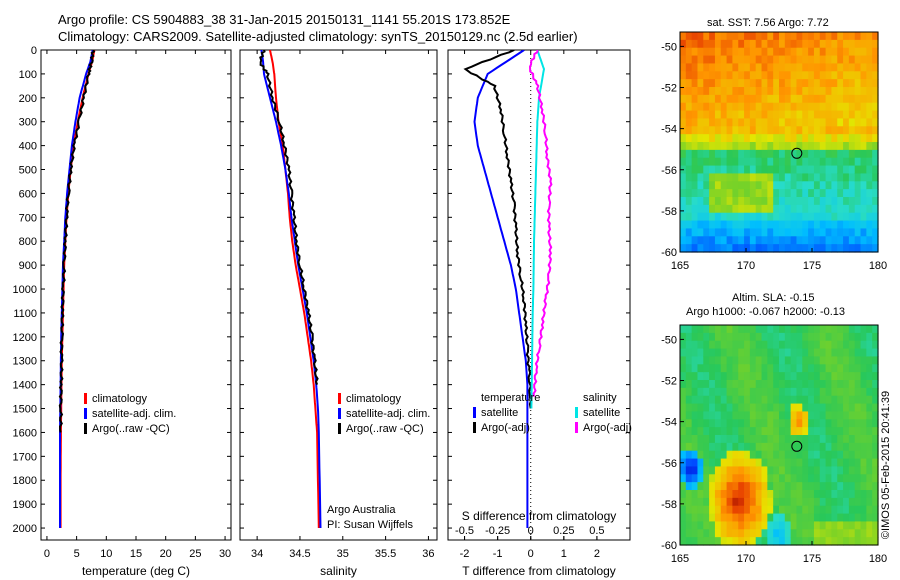  Describe the element at coordinates (28, 99) in the screenshot. I see `depth-tick-label: 200` at that location.